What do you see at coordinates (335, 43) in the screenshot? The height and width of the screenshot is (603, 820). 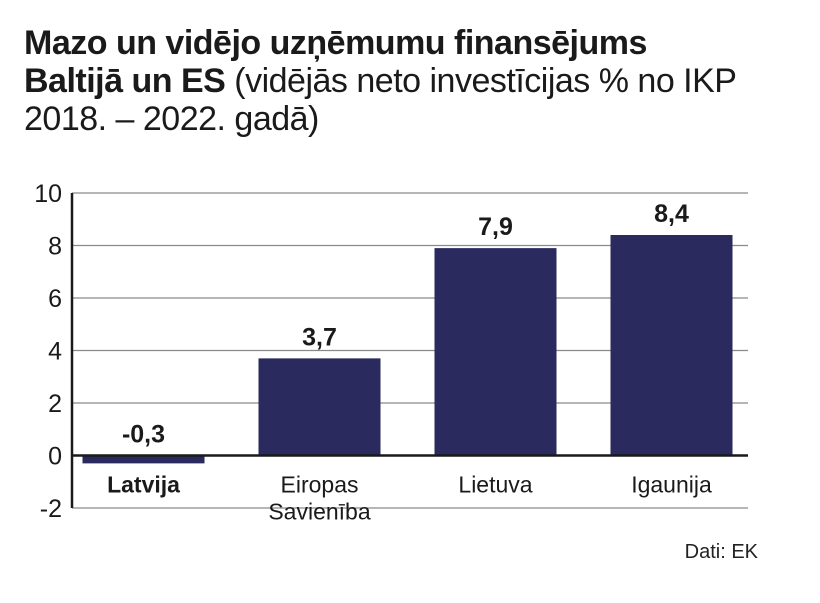 I see `title-bold-line1: Mazo un vidējo uzņēmumu finansējums` at bounding box center [335, 43].